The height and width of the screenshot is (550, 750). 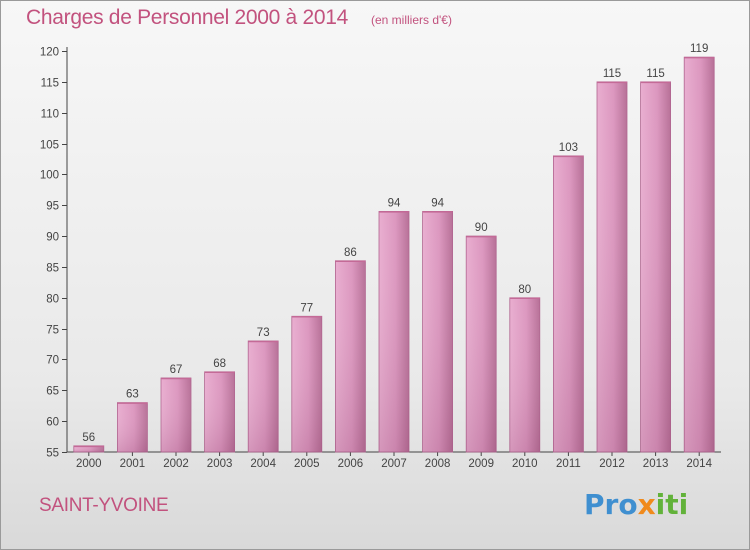 What do you see at coordinates (568, 464) in the screenshot?
I see `x-tick-label: 2011` at bounding box center [568, 464].